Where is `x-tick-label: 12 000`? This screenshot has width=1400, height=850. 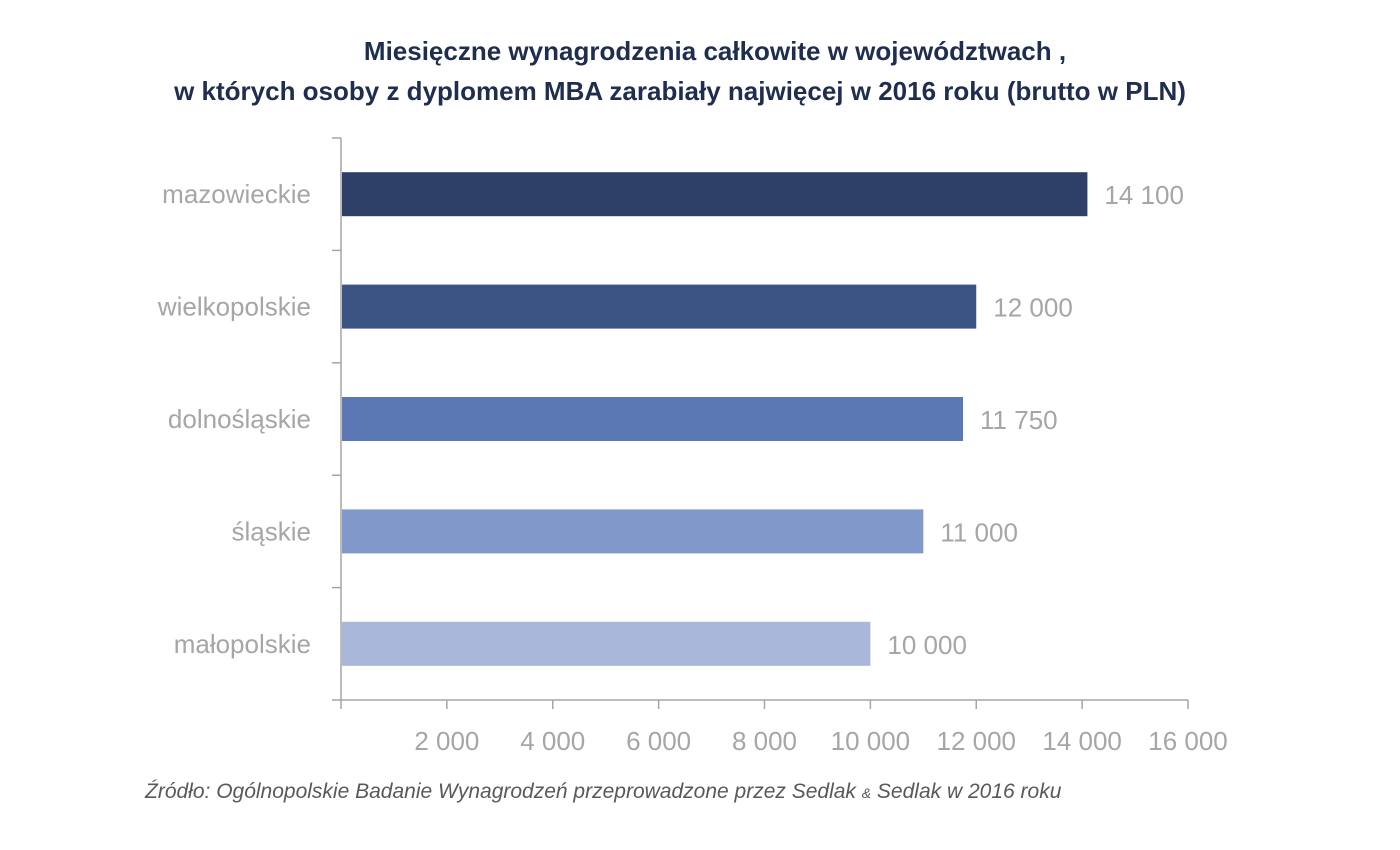 x-tick-label: 12 000 is located at coordinates (976, 741).